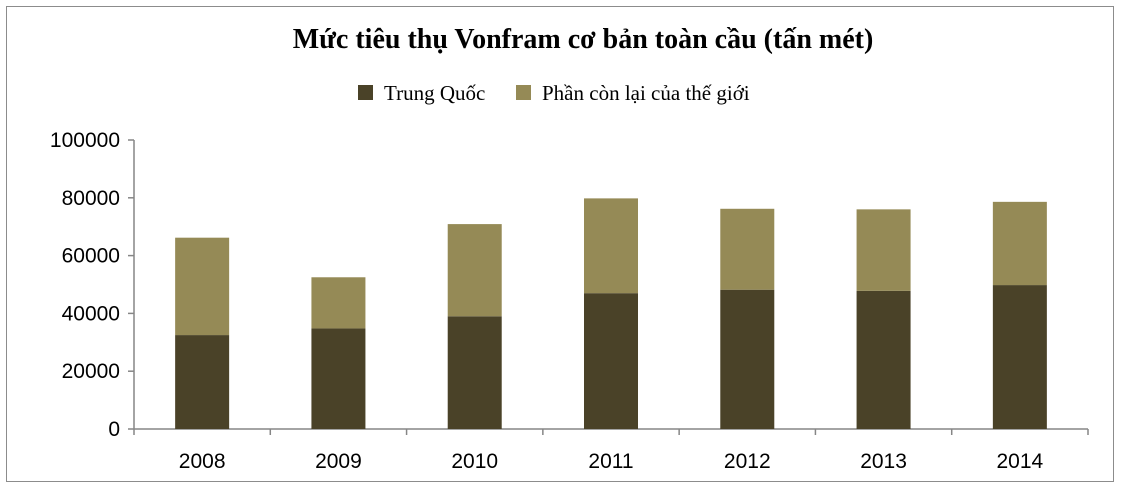  Describe the element at coordinates (646, 93) in the screenshot. I see `legend-label-rest-of-world: Phần còn lại của thế giới` at that location.